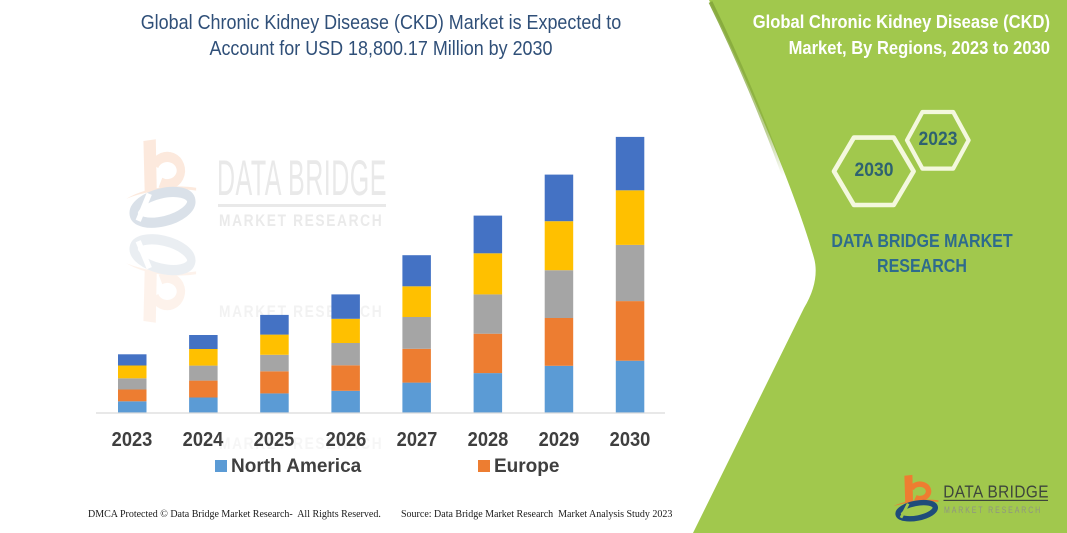  Describe the element at coordinates (996, 491) in the screenshot. I see `svg-text: DATA BRIDGE` at that location.